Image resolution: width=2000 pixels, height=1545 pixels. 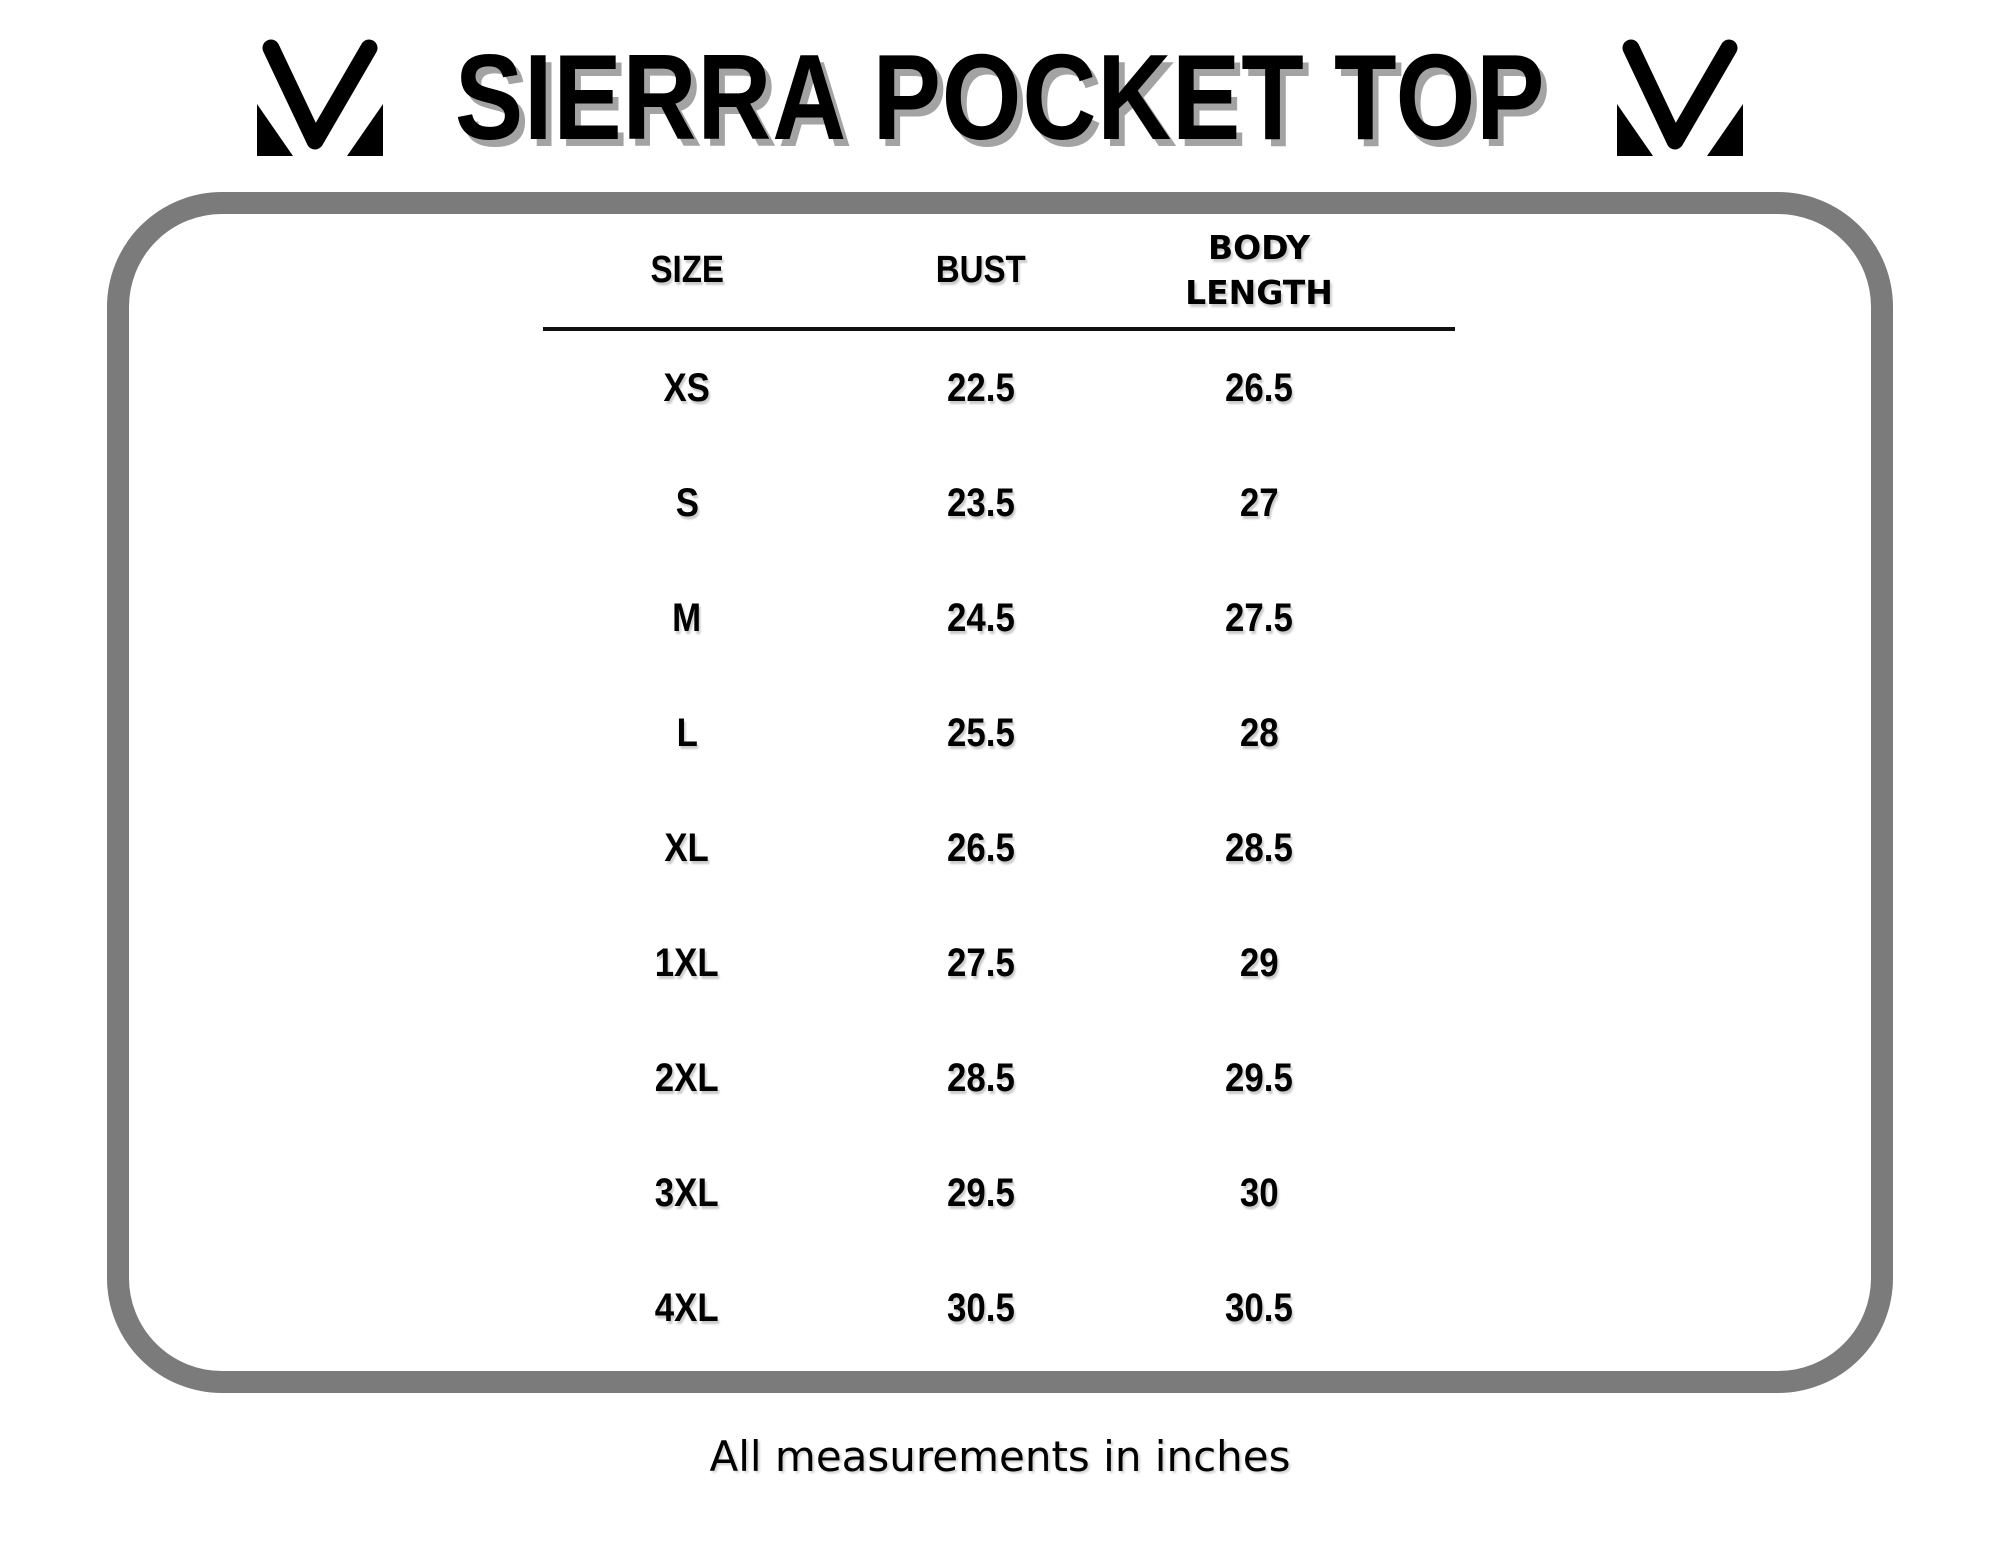 I want to click on body-length-cell: 29.5, so click(x=1259, y=1078).